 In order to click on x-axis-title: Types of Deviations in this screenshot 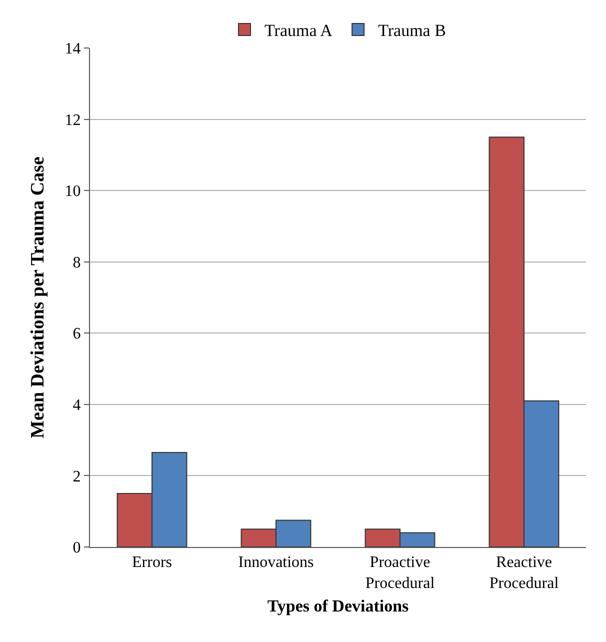, I will do `click(338, 606)`.